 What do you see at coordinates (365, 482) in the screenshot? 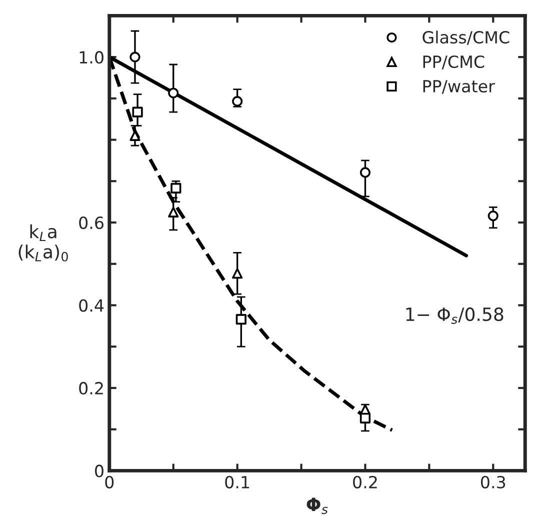
I see `x-tick-label: 0.2` at bounding box center [365, 482].